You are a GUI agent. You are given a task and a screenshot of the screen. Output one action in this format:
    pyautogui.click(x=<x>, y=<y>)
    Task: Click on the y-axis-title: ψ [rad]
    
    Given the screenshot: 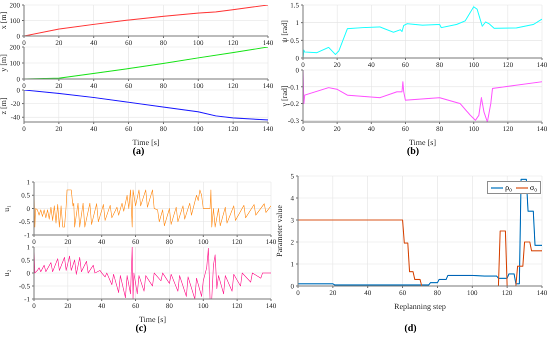 What is the action you would take?
    pyautogui.click(x=284, y=31)
    